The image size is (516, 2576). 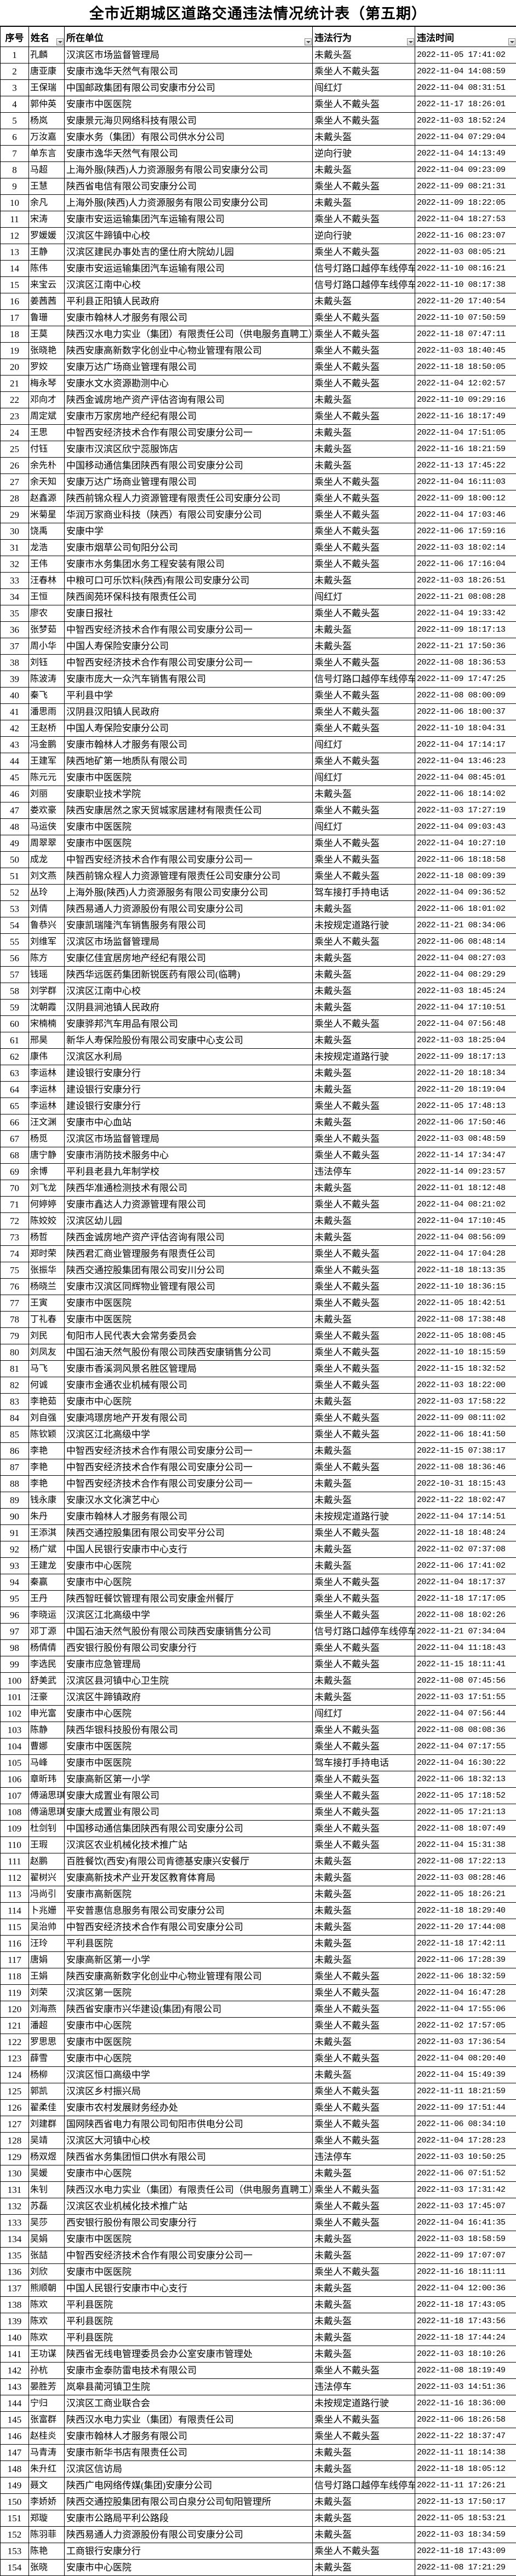 What do you see at coordinates (189, 1681) in the screenshot?
I see `cell-unit: 汉滨区县河镇中心卫生院` at bounding box center [189, 1681].